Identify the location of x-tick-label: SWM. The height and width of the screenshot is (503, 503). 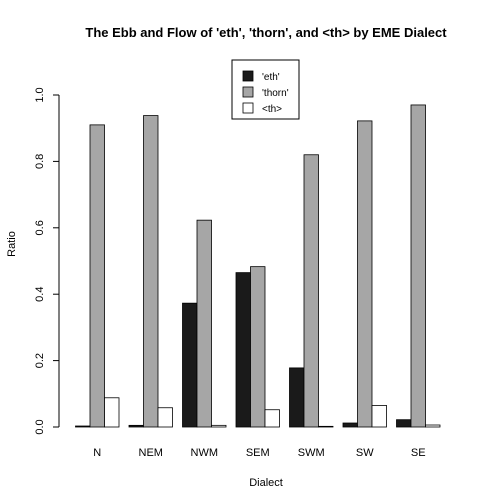
(311, 453).